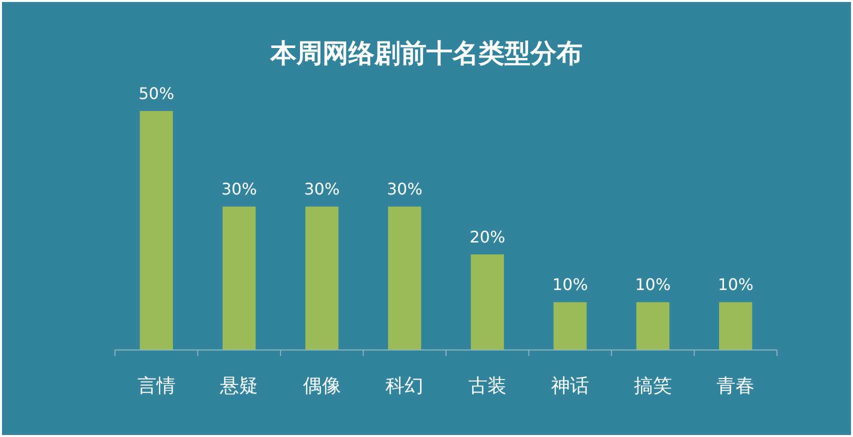  What do you see at coordinates (487, 386) in the screenshot?
I see `x-tick-label: 古装` at bounding box center [487, 386].